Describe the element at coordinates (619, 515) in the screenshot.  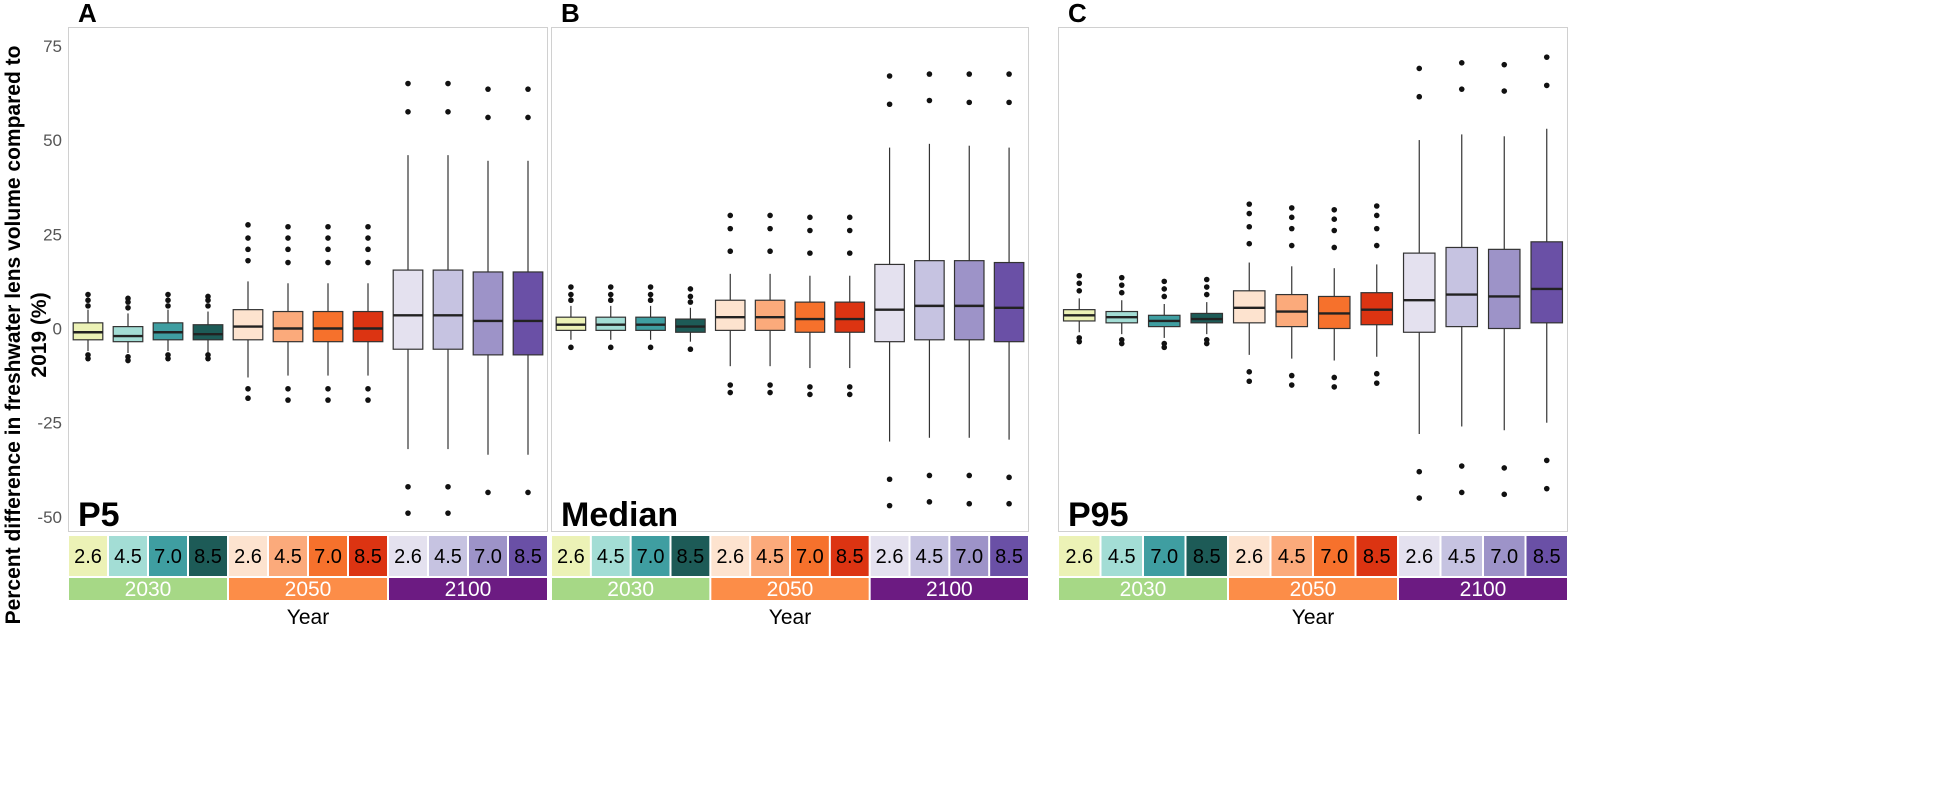
I see `panel-stat-label: Median` at that location.